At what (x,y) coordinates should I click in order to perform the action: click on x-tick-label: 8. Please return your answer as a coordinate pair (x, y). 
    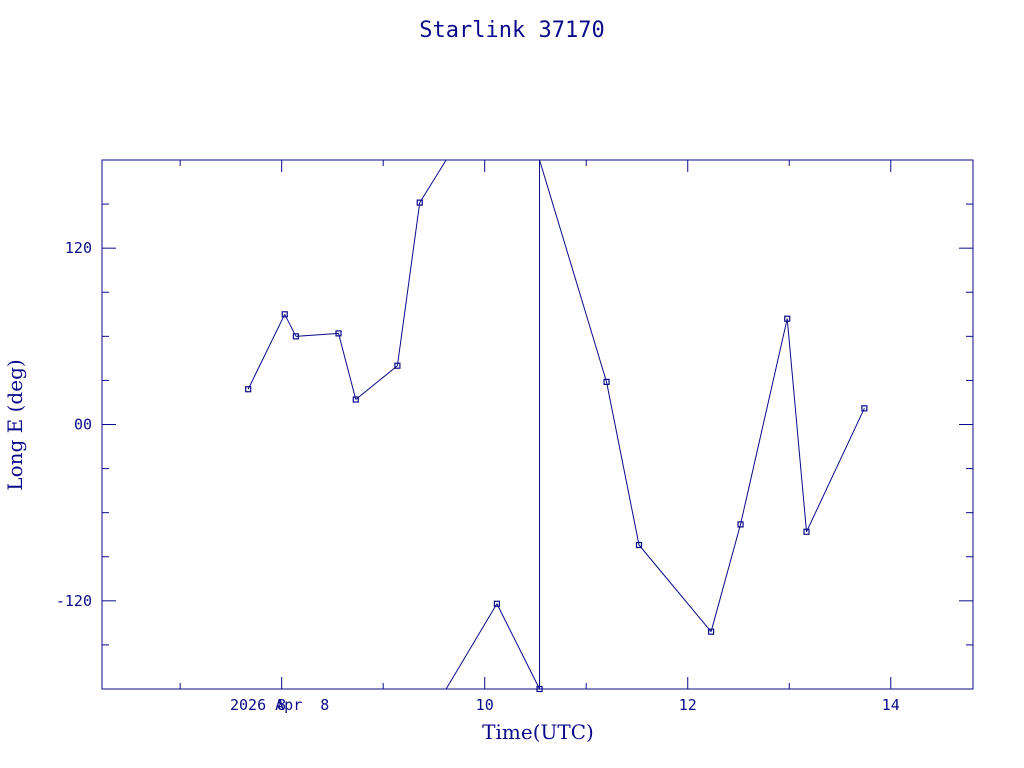
    Looking at the image, I should click on (281, 705).